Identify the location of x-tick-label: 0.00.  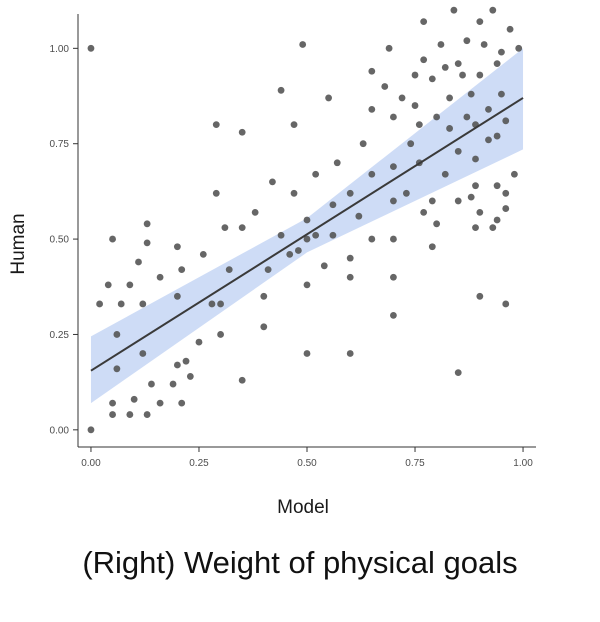
(91, 463).